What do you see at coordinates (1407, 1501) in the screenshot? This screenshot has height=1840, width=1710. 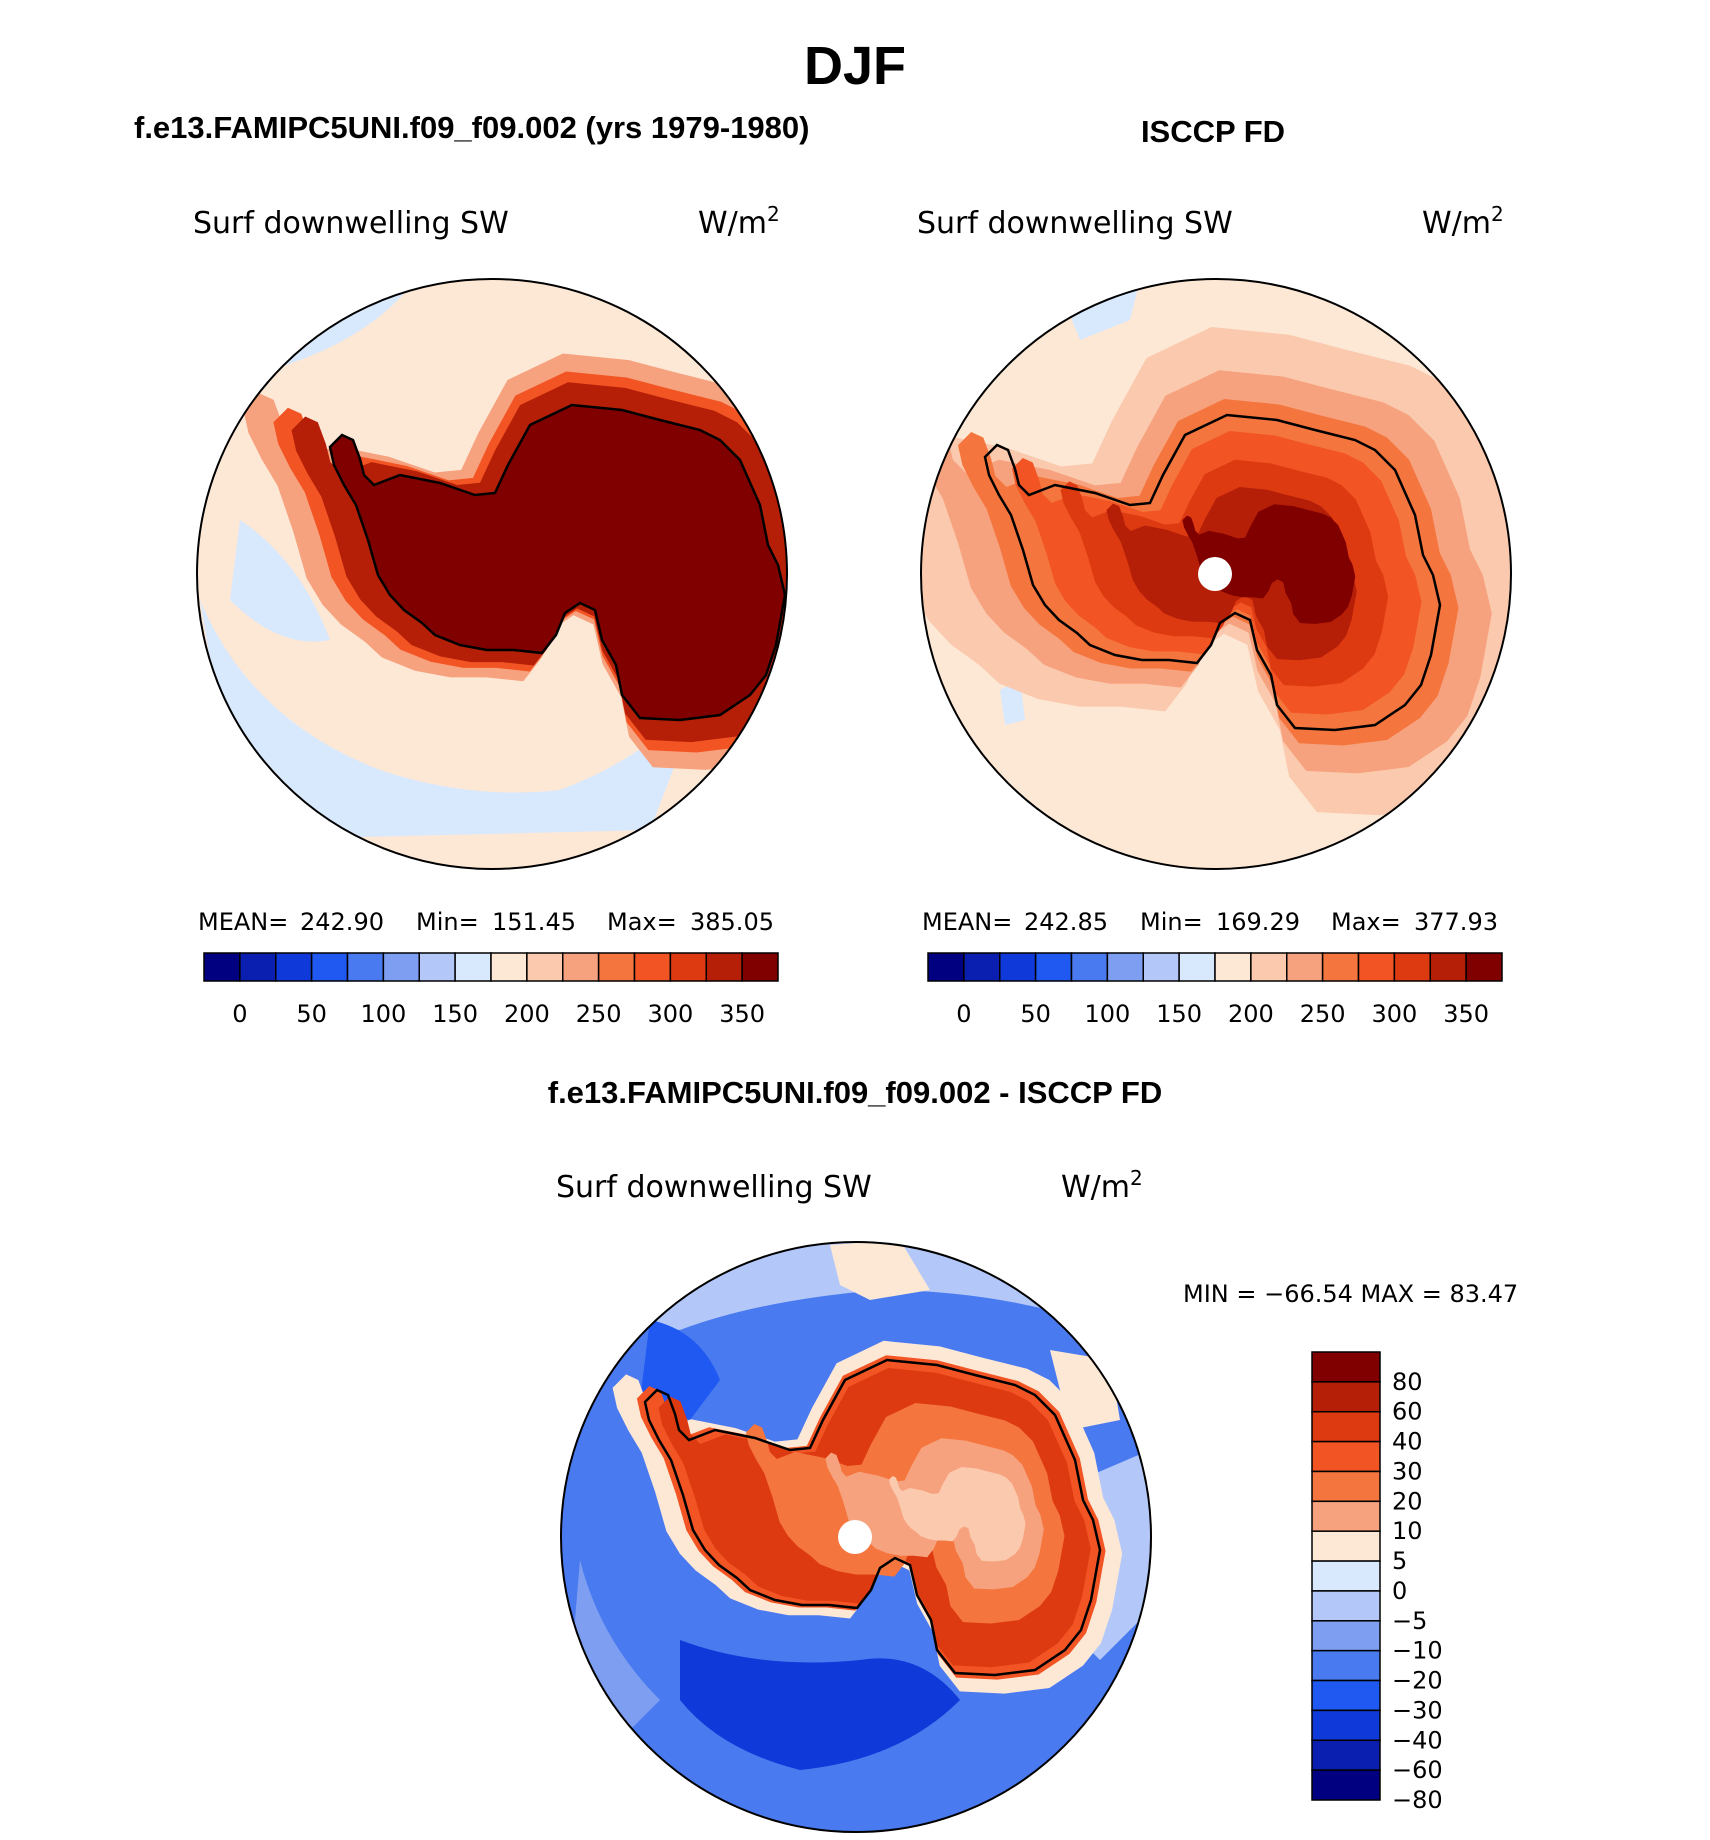 I see `diff-colorbar-tick-label: 20` at bounding box center [1407, 1501].